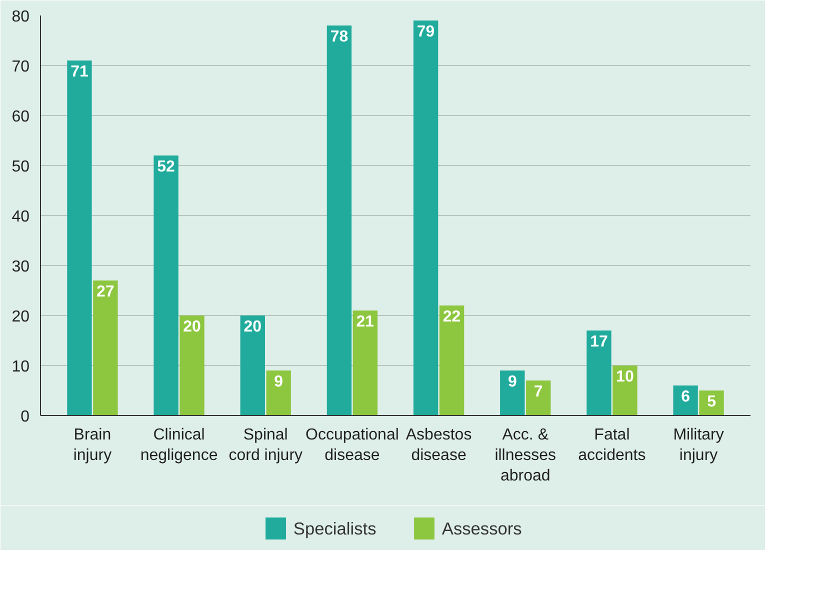 This screenshot has height=594, width=817. What do you see at coordinates (698, 445) in the screenshot?
I see `x-tick-label: Military injury` at bounding box center [698, 445].